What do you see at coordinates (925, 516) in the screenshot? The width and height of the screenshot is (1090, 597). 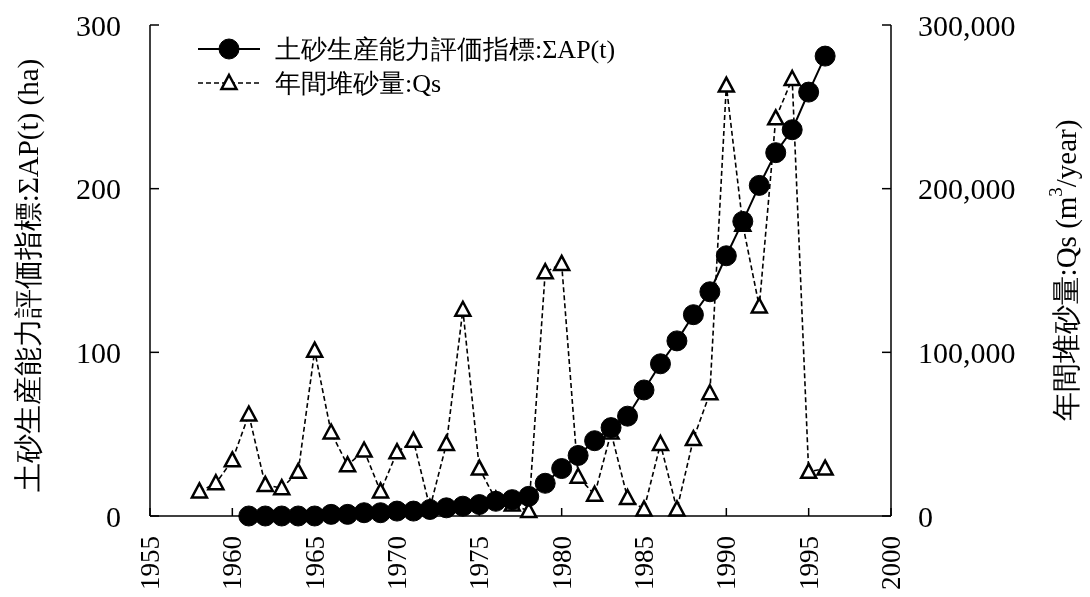 I see `y2-tick-label: 0` at bounding box center [925, 516].